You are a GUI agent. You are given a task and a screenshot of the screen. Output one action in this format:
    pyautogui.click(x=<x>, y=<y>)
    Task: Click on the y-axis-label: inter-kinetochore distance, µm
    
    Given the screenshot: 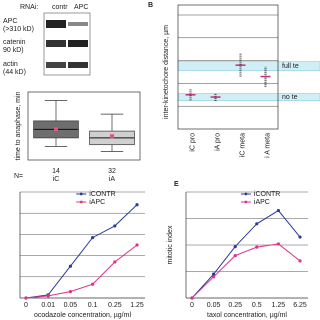 What is the action you would take?
    pyautogui.click(x=166, y=72)
    